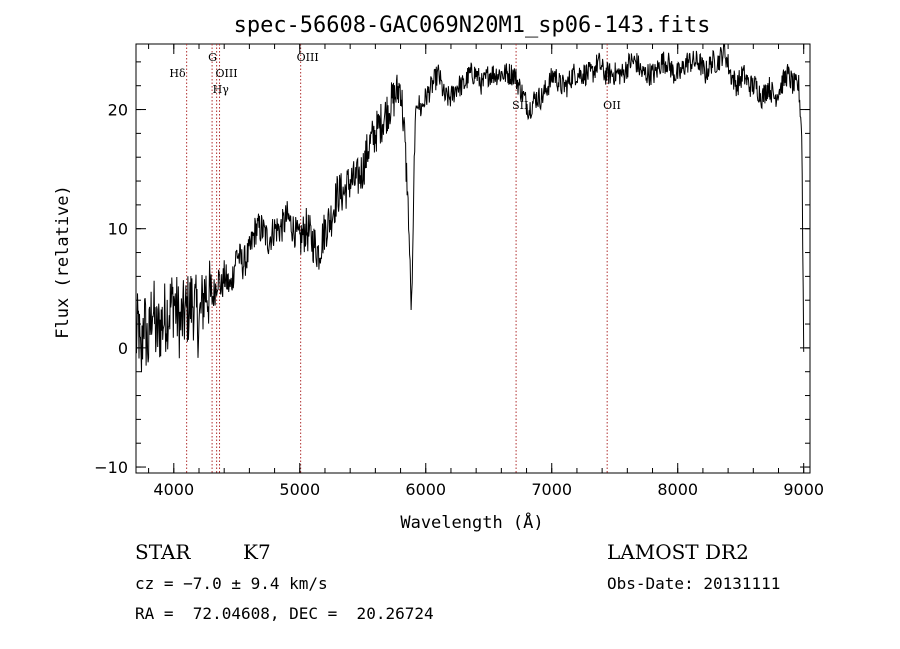 Image resolution: width=900 pixels, height=649 pixels. Describe the element at coordinates (257, 552) in the screenshot. I see `object-subclass: K7` at that location.